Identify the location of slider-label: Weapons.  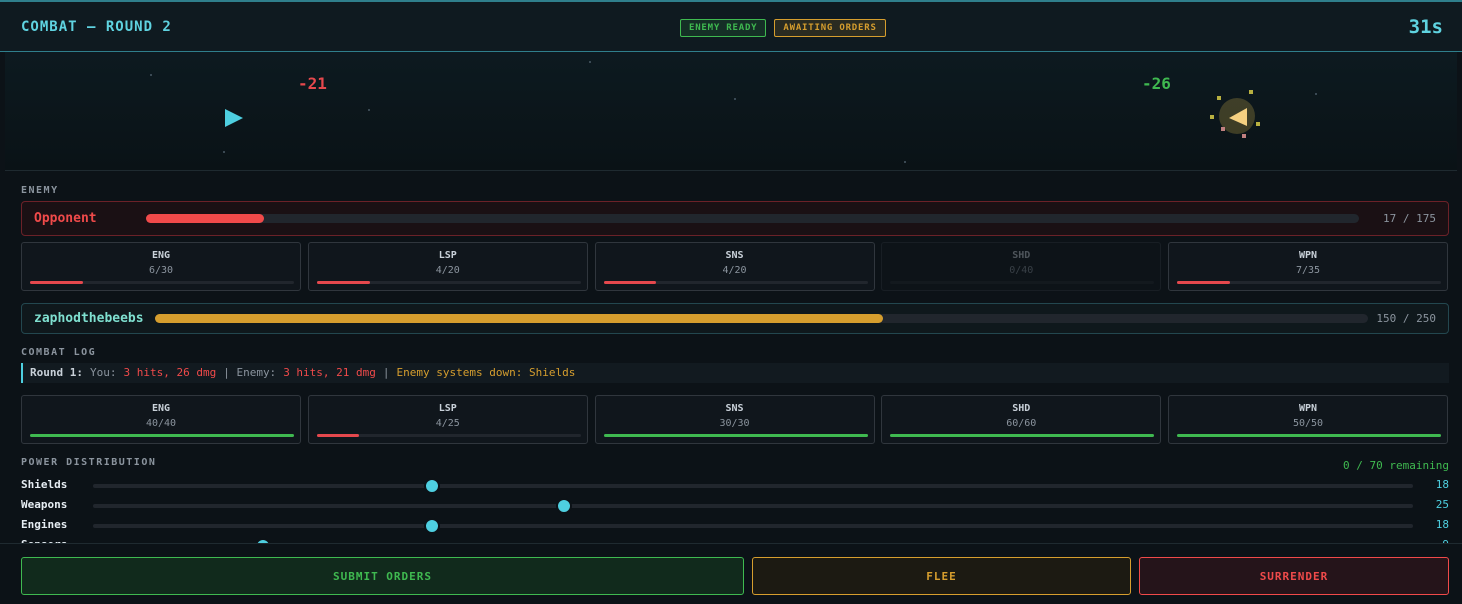
(44, 504).